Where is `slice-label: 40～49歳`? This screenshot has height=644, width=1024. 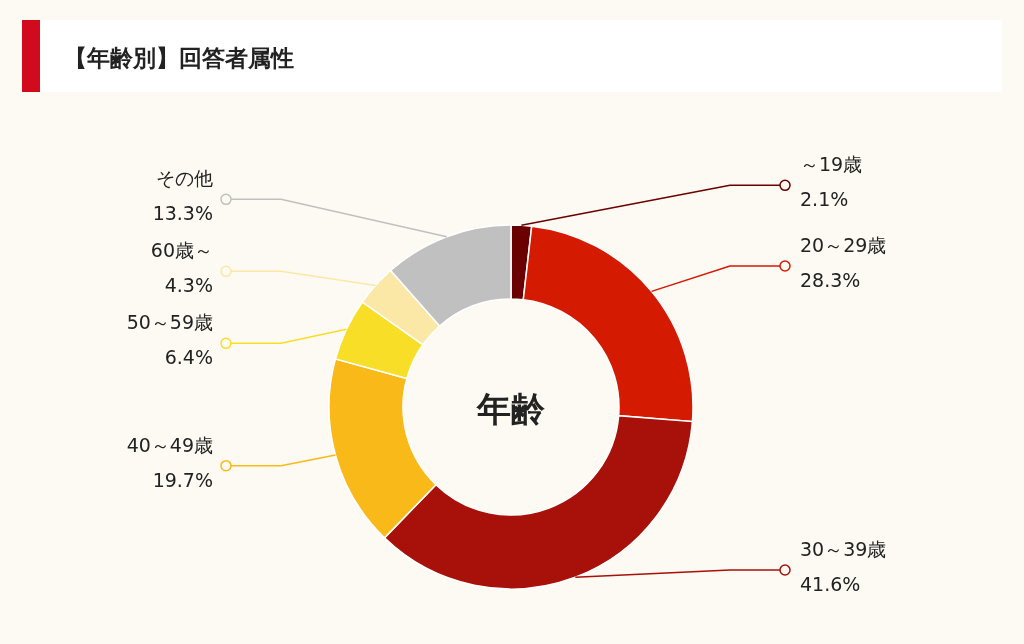 slice-label: 40～49歳 is located at coordinates (169, 444).